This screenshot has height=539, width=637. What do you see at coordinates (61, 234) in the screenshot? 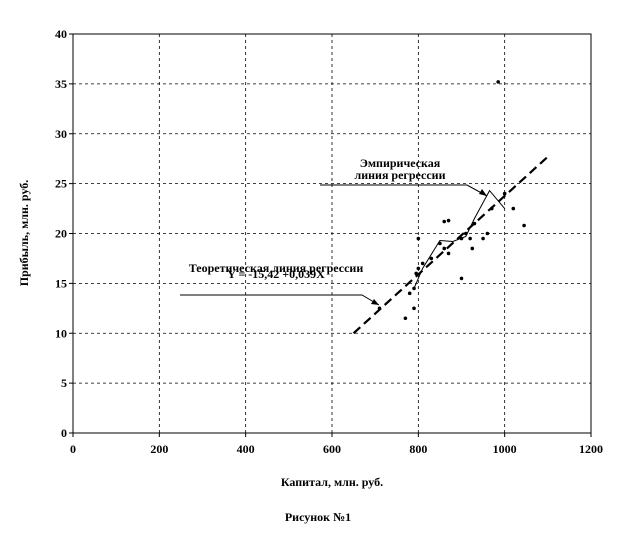
I see `y-tick-label: 20` at bounding box center [61, 234].